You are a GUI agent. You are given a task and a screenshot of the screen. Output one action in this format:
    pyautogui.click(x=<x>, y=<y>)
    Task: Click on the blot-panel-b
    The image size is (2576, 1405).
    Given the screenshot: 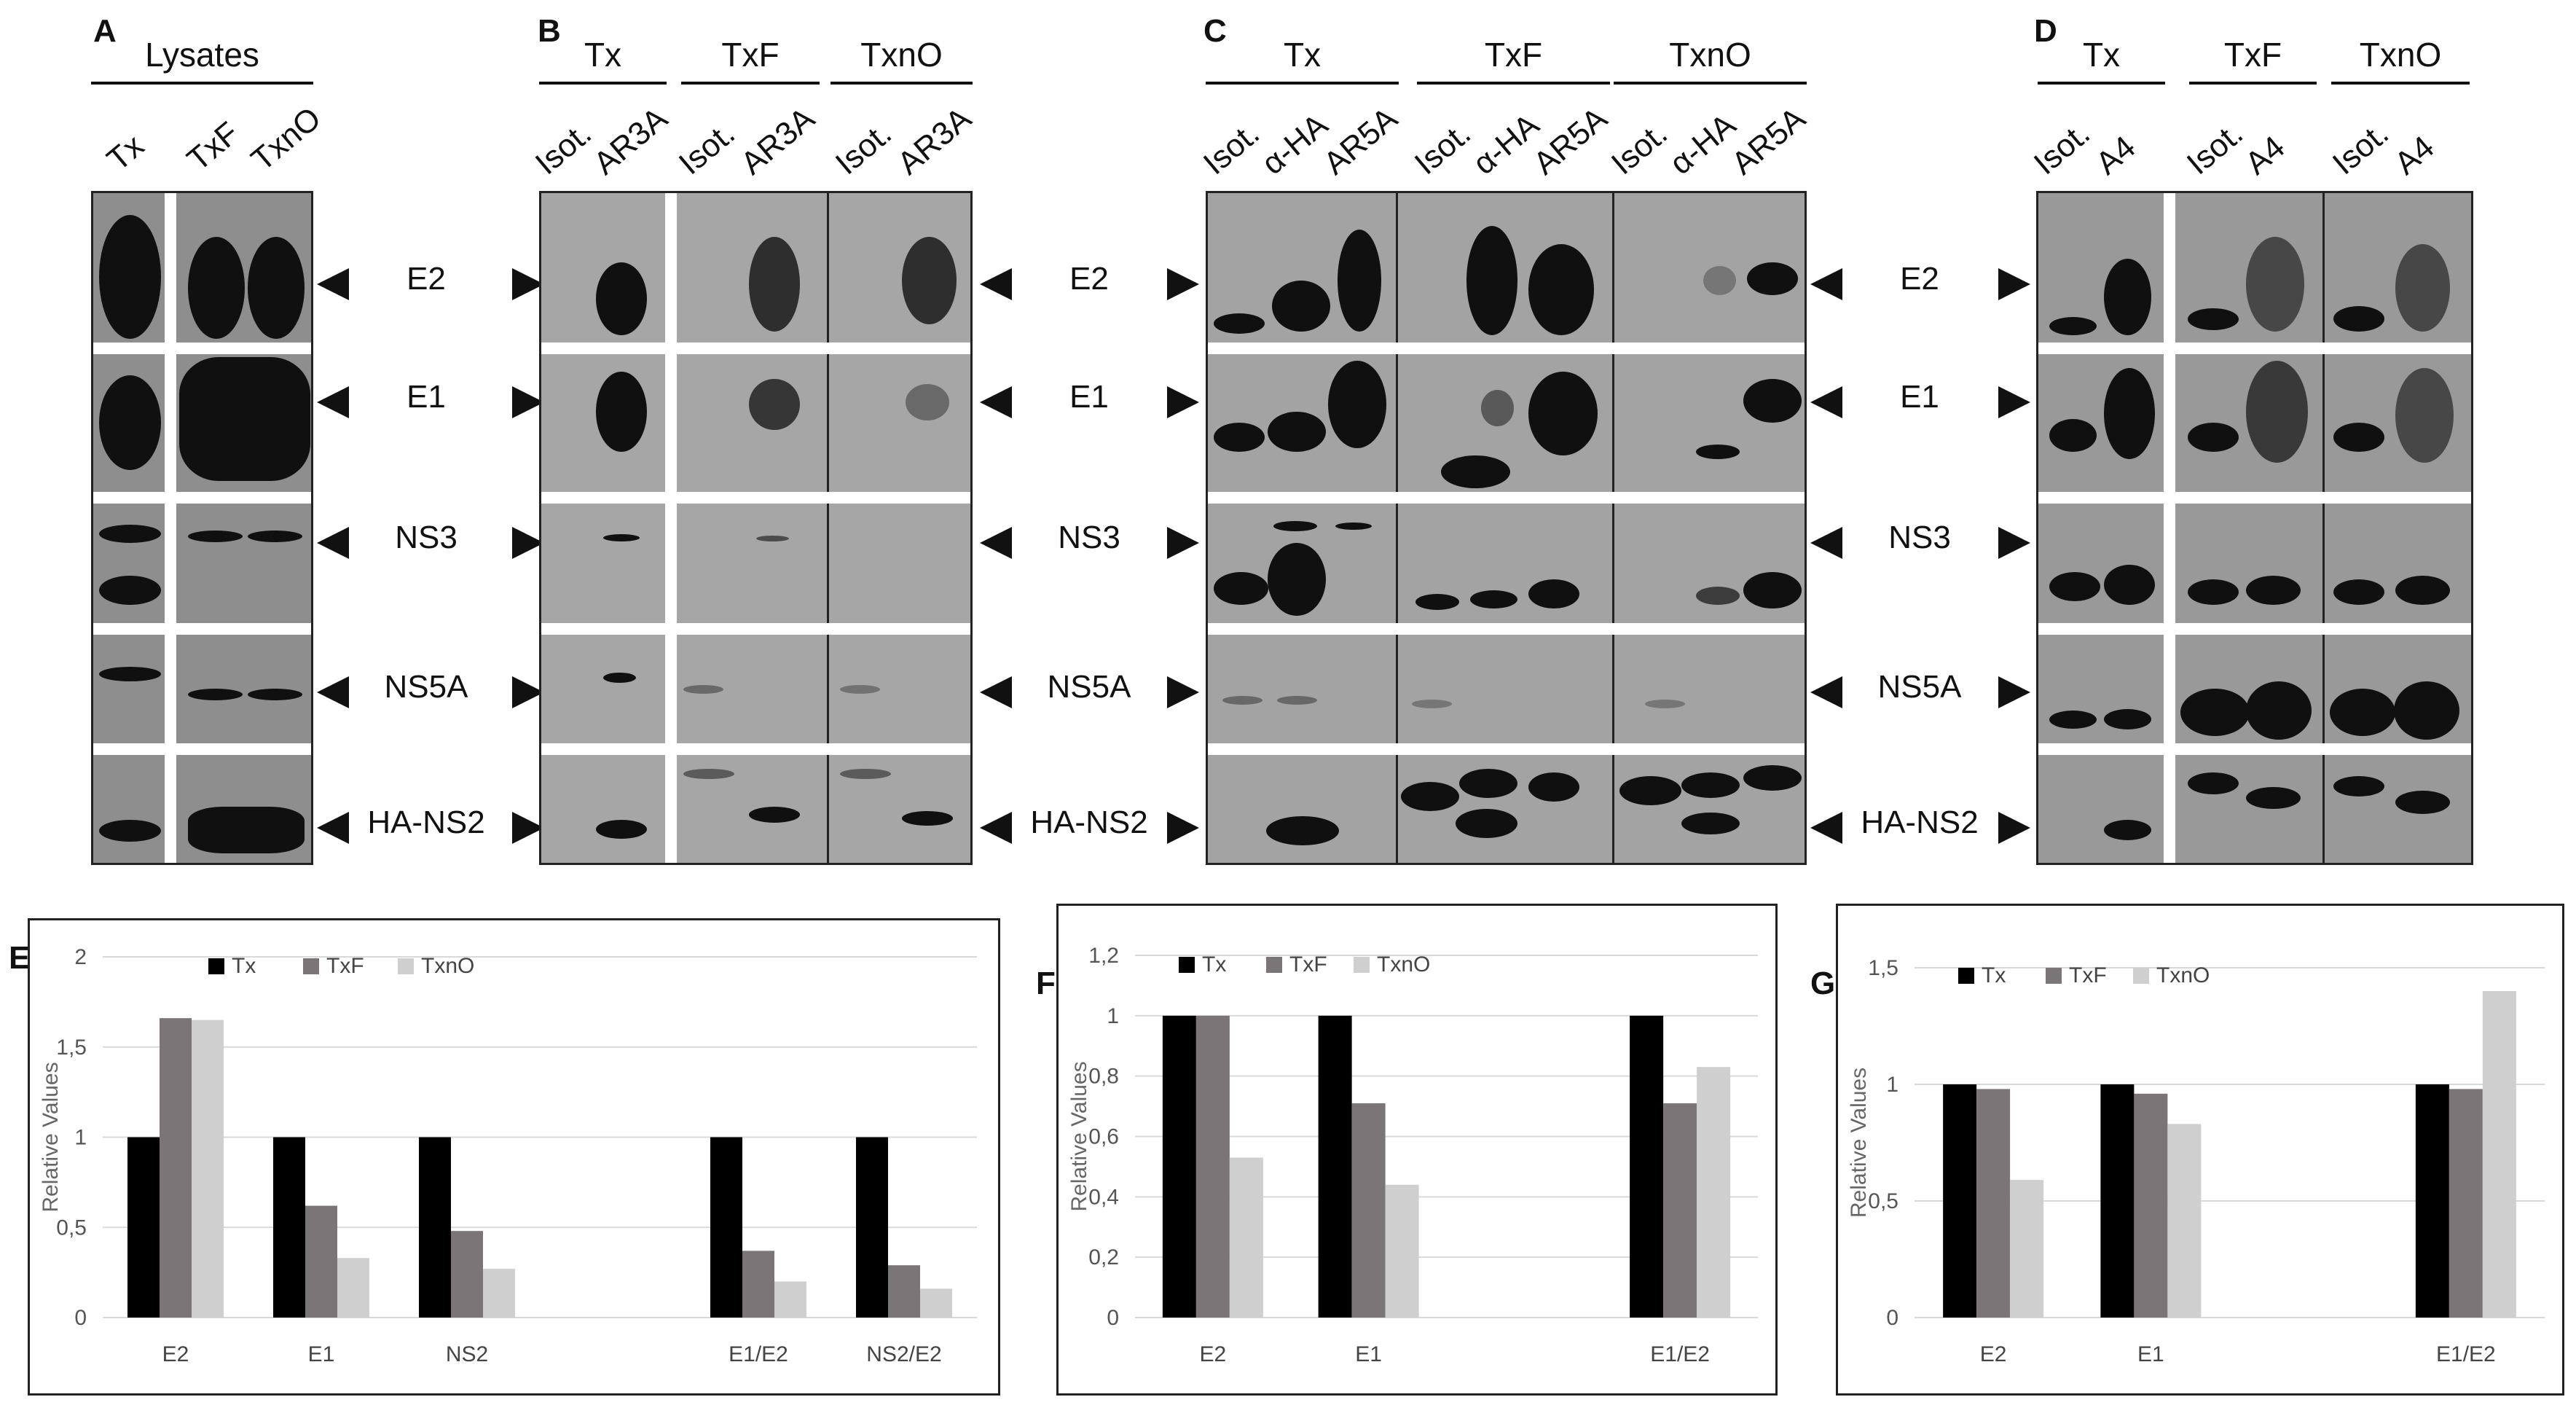 What is the action you would take?
    pyautogui.click(x=756, y=528)
    